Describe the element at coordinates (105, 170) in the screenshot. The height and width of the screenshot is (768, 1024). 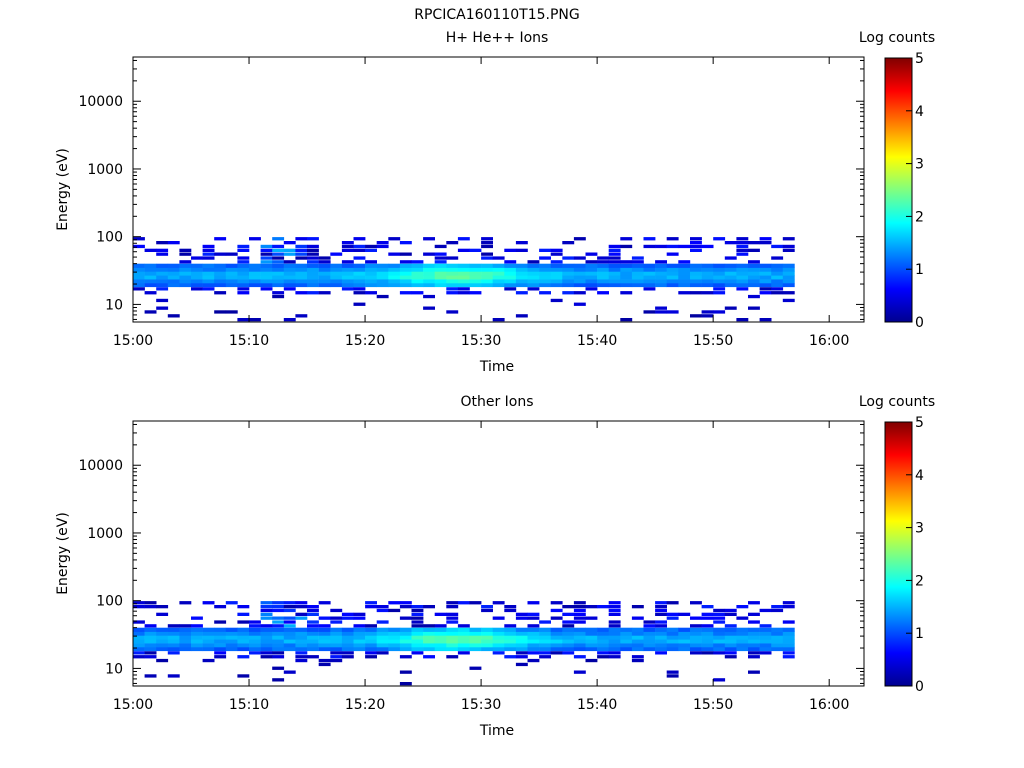
I see `y-tick-label: 1000` at that location.